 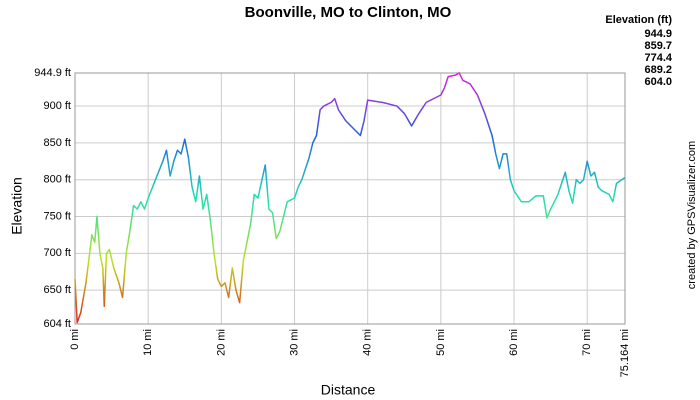 What do you see at coordinates (441, 342) in the screenshot?
I see `x-tick-label: 50 mi` at bounding box center [441, 342].